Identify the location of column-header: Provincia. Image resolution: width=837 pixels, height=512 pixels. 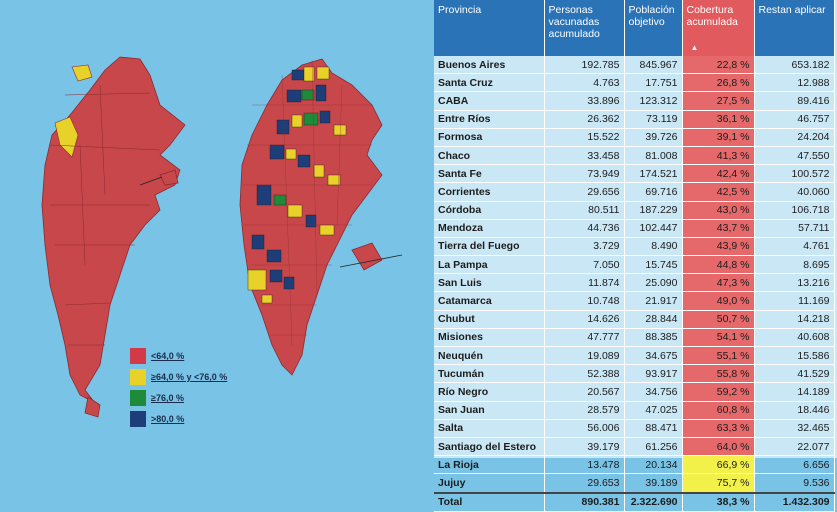
(489, 28).